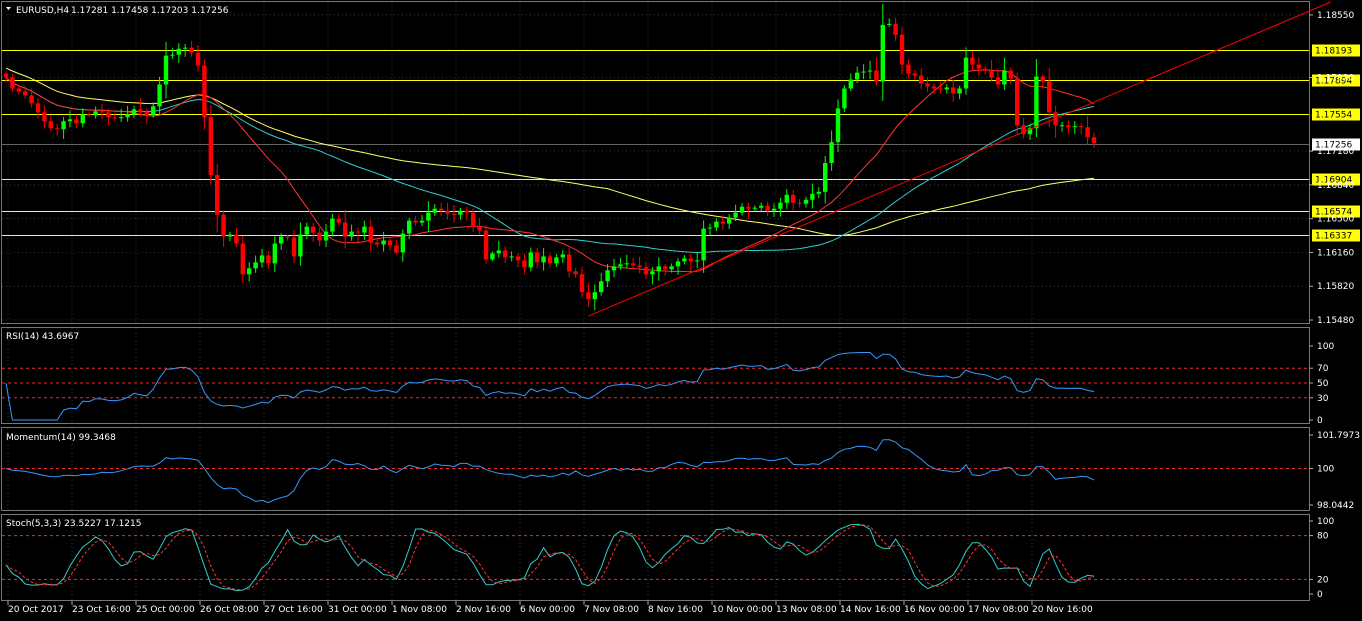 The width and height of the screenshot is (1362, 621). I want to click on rsi-line, so click(550, 386).